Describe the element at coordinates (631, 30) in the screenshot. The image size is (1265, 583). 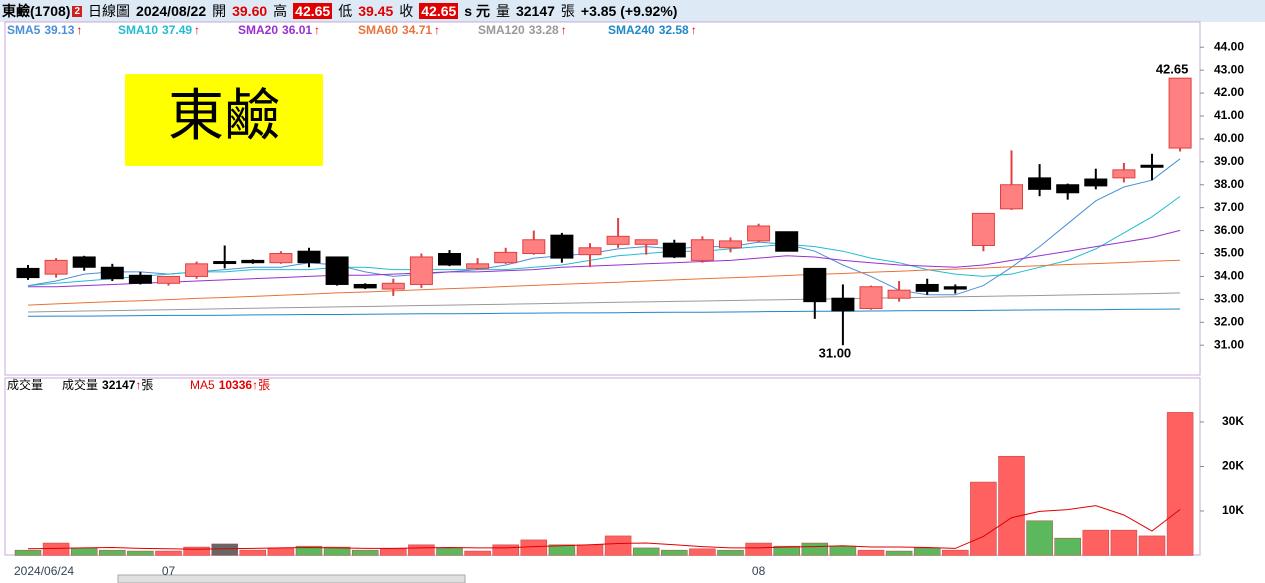
I see `legend-name: SMA240` at that location.